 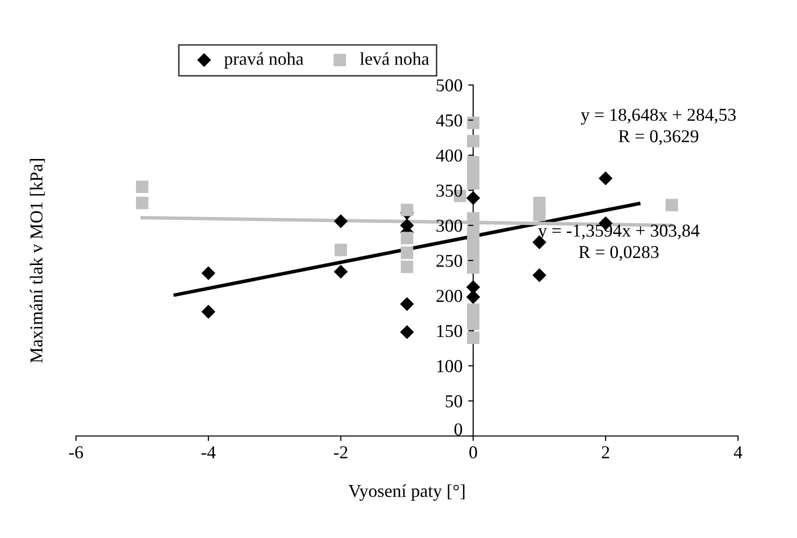 I want to click on y-tick-label: 100, so click(x=449, y=366).